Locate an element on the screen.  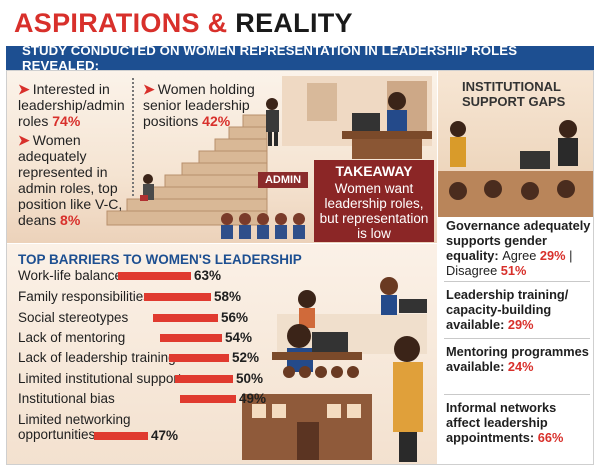
bar-value-label: 47% is located at coordinates (165, 435).